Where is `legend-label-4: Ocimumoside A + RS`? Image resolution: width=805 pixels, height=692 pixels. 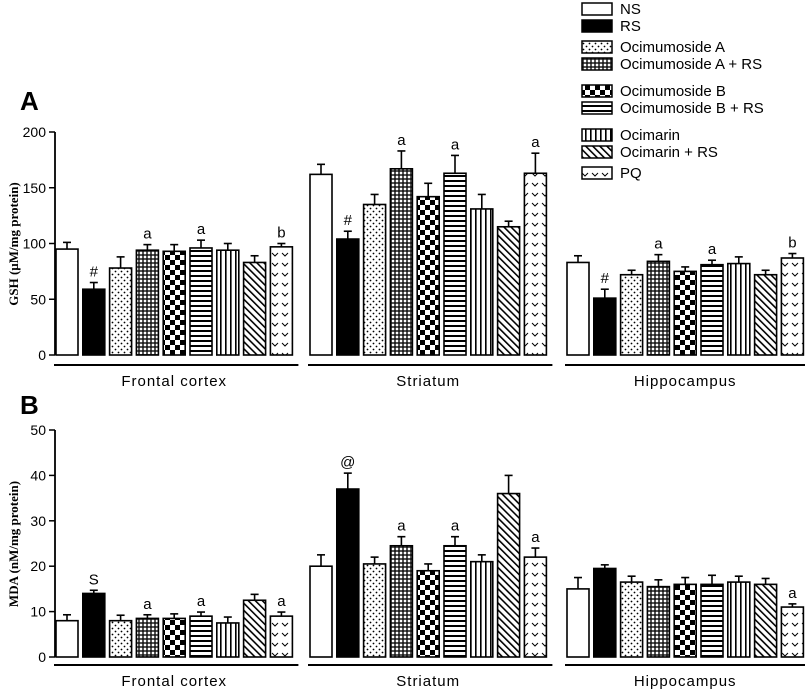
legend-label-4: Ocimumoside A + RS is located at coordinates (691, 64).